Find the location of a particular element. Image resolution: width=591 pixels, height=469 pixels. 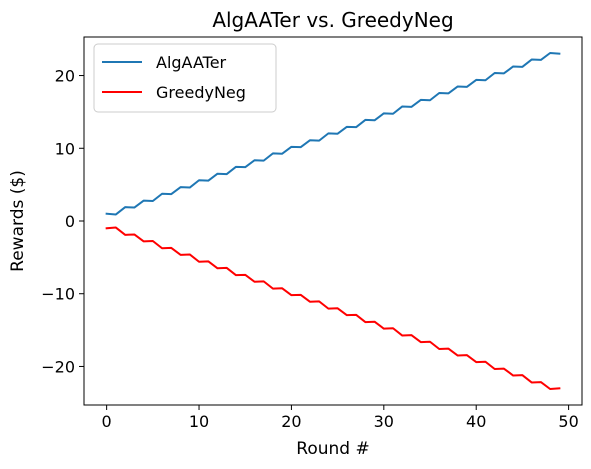

x-tick-label: 20 is located at coordinates (291, 421).